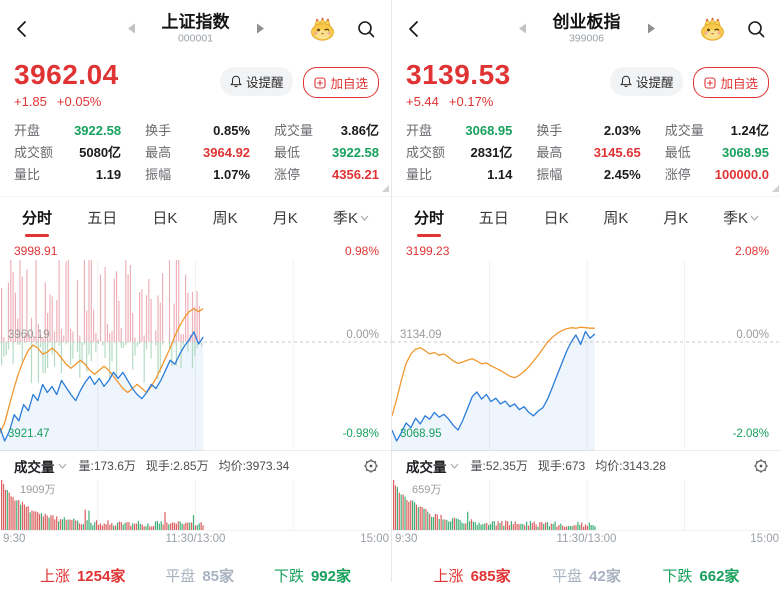 Image resolution: width=782 pixels, height=594 pixels. What do you see at coordinates (489, 130) in the screenshot?
I see `stat-value: 3068.95` at bounding box center [489, 130].